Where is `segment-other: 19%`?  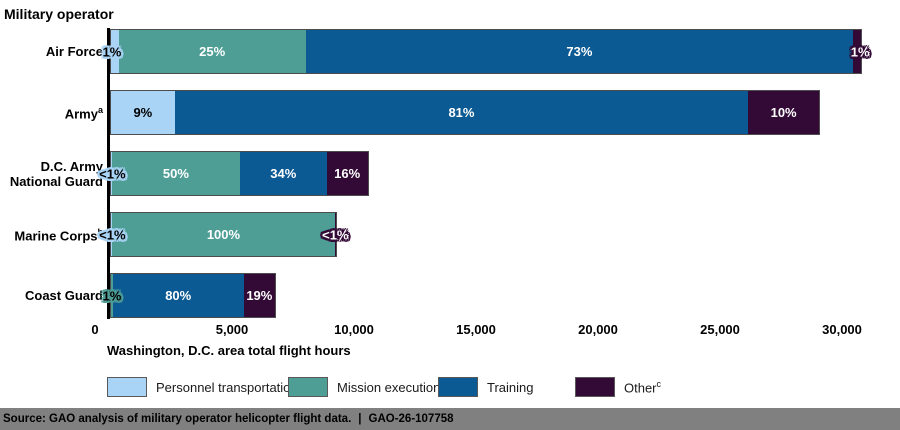
segment-other: 19% is located at coordinates (259, 295).